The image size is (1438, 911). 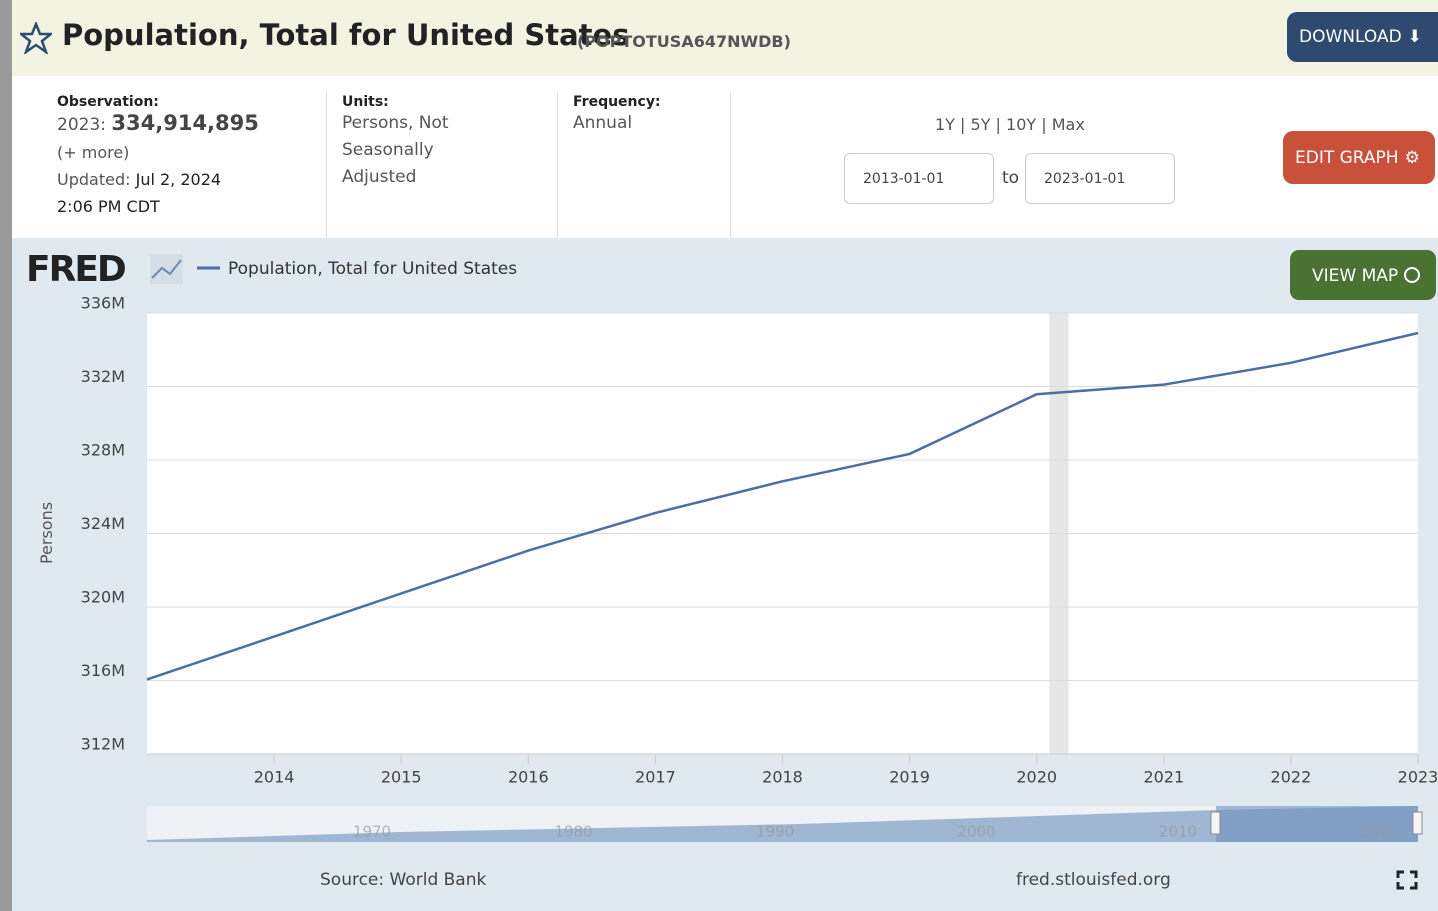 What do you see at coordinates (103, 670) in the screenshot?
I see `y-tick-label: 316M` at bounding box center [103, 670].